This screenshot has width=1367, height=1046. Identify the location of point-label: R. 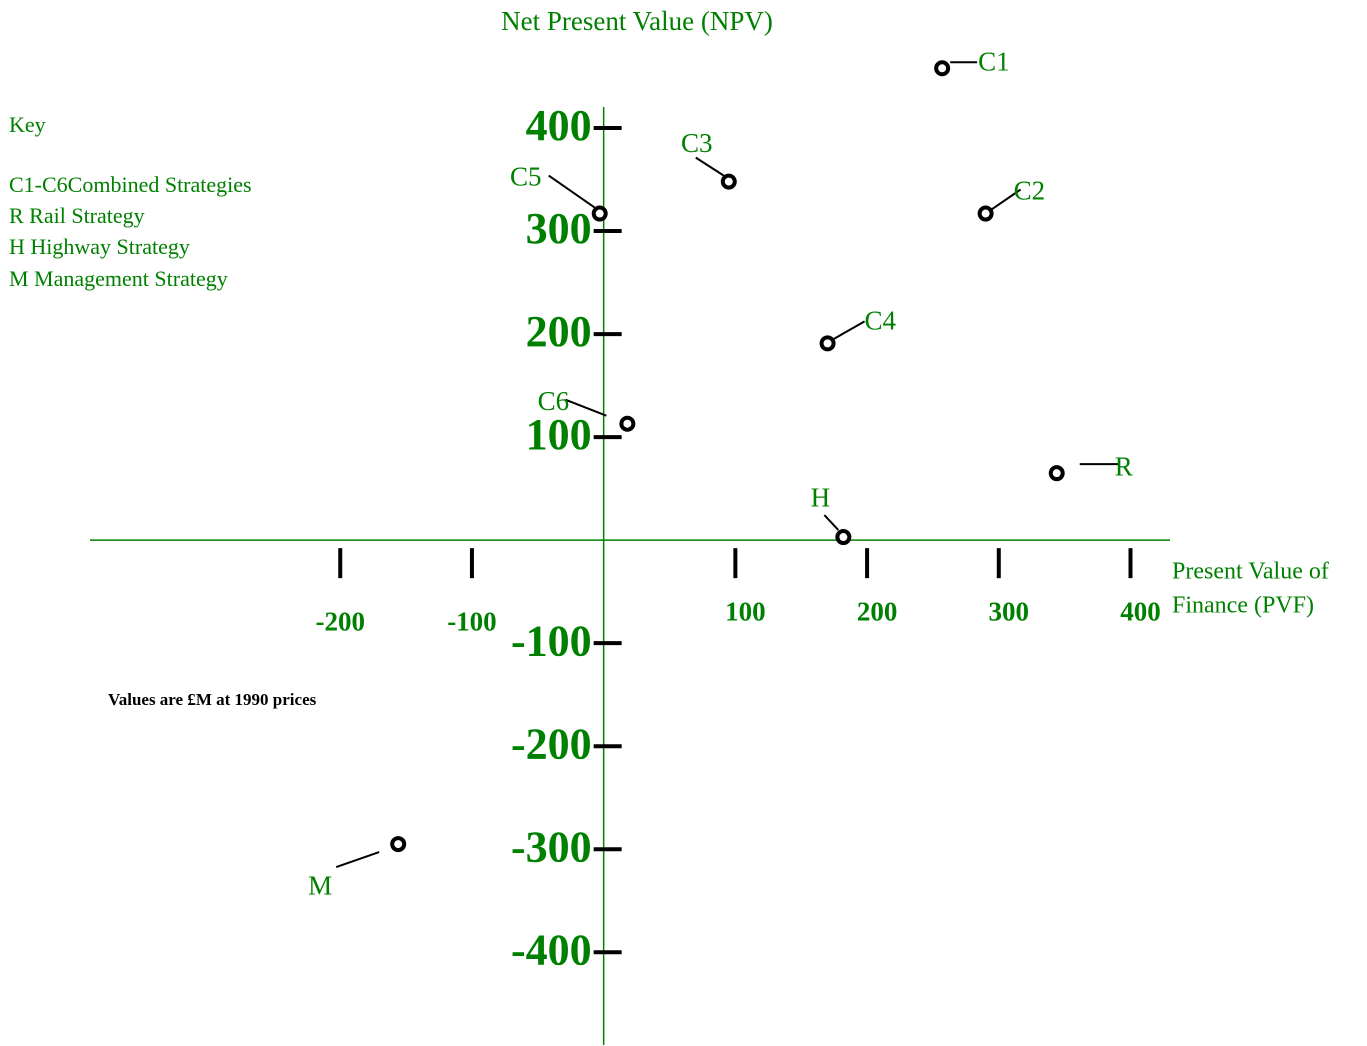
(1124, 466).